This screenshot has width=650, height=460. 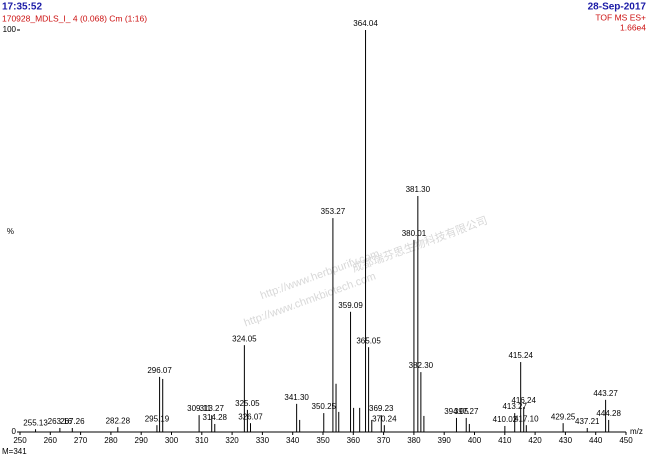 What do you see at coordinates (608, 413) in the screenshot?
I see `peak-label: 444.28` at bounding box center [608, 413].